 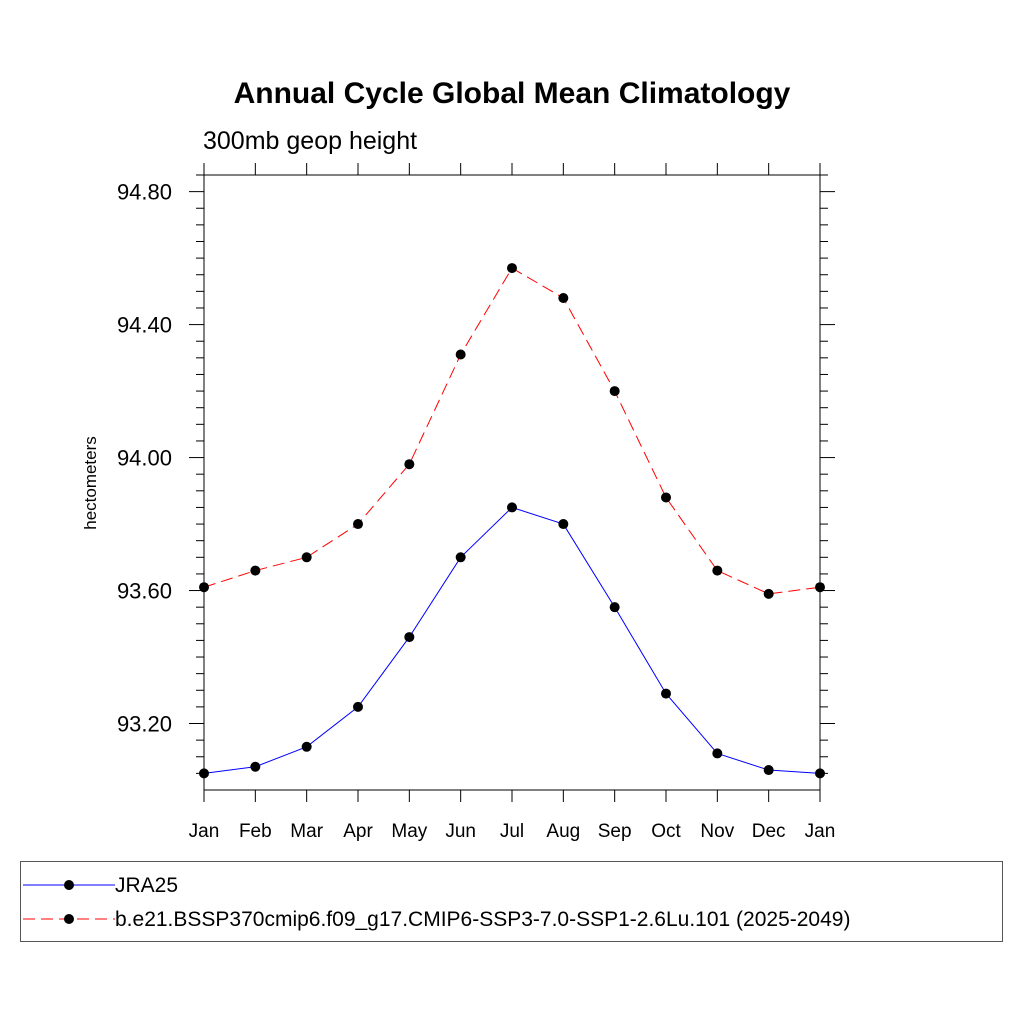 What do you see at coordinates (147, 885) in the screenshot?
I see `legend-label-jra25: JRA25` at bounding box center [147, 885].